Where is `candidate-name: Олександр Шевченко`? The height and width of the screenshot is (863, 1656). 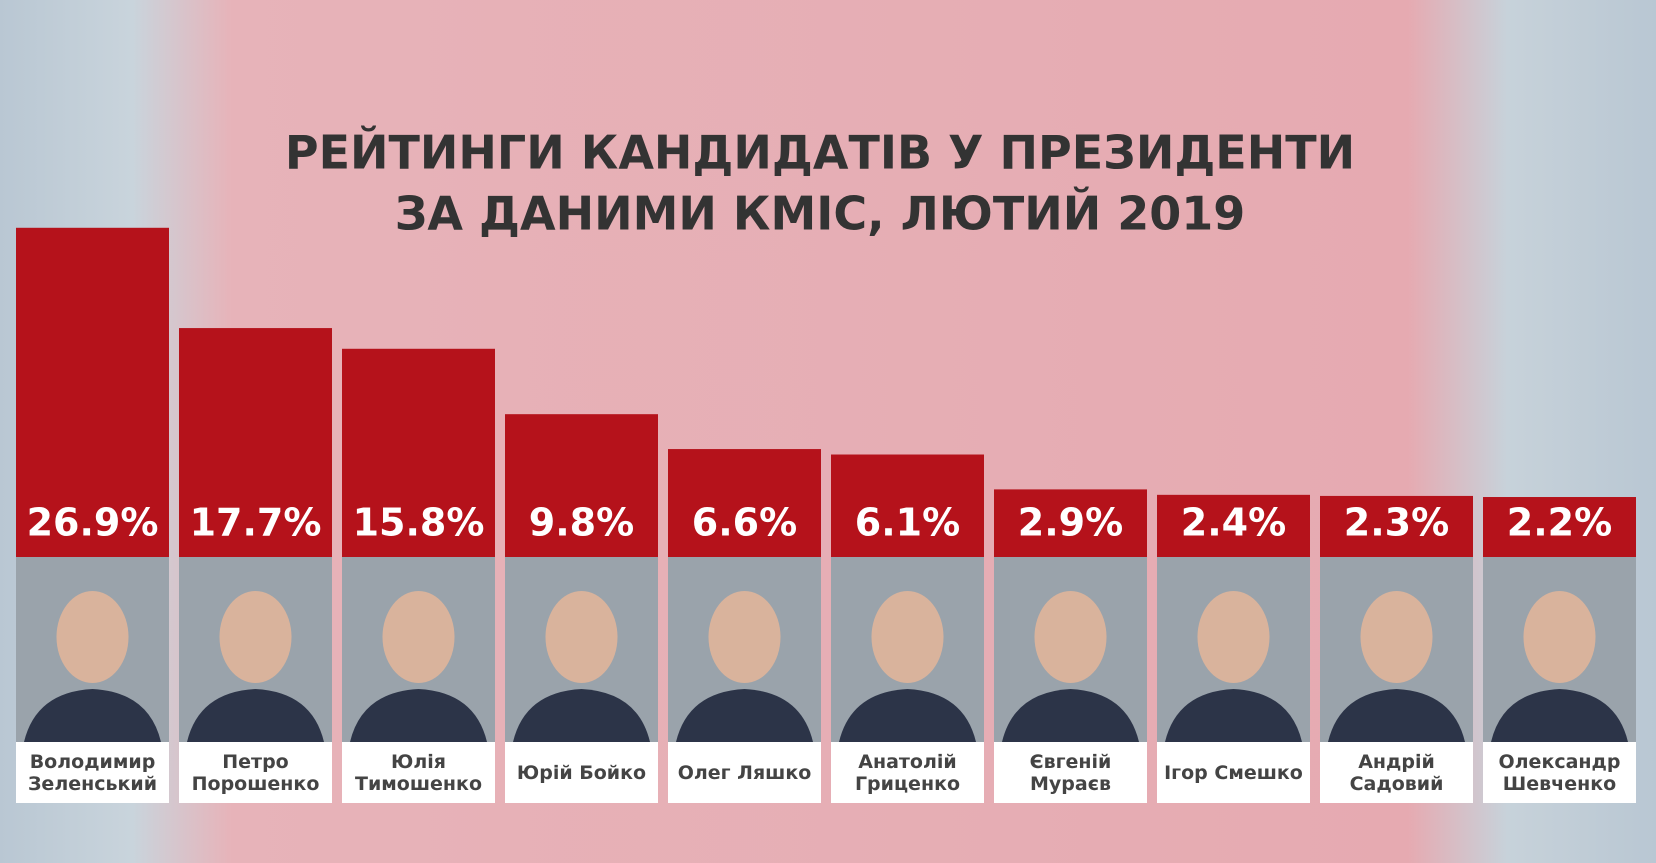 candidate-name: Олександр Шевченко is located at coordinates (1559, 772).